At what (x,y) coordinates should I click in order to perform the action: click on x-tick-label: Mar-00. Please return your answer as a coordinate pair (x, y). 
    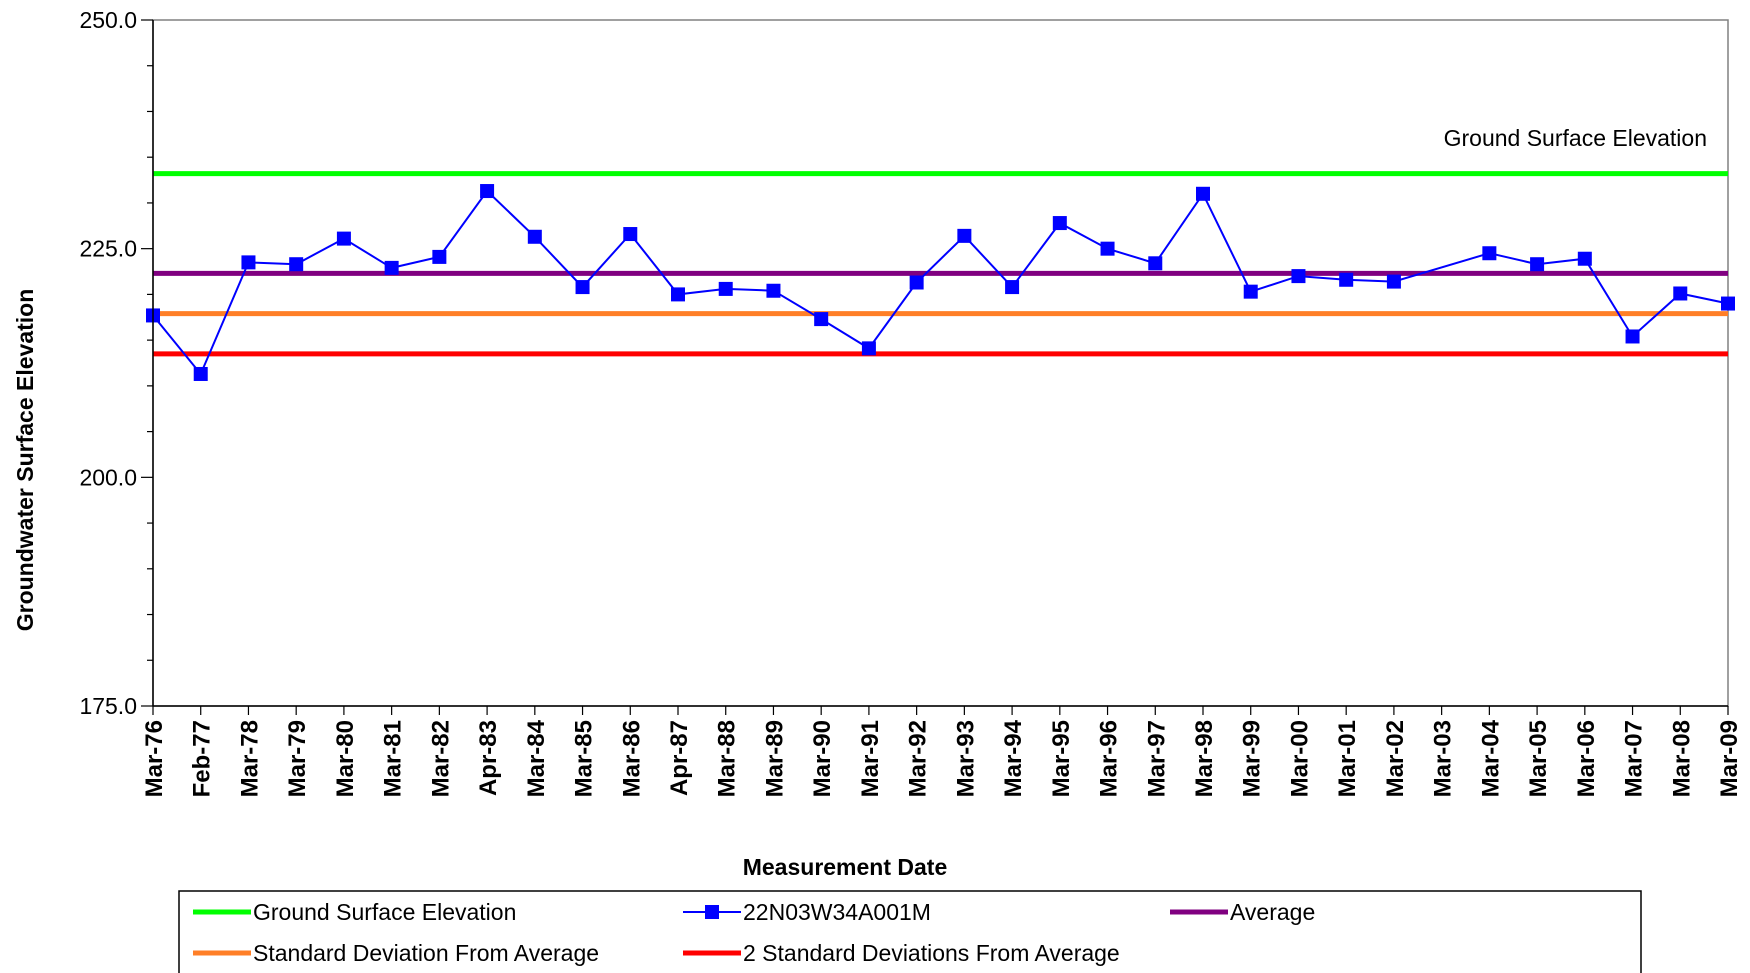
    Looking at the image, I should click on (1299, 758).